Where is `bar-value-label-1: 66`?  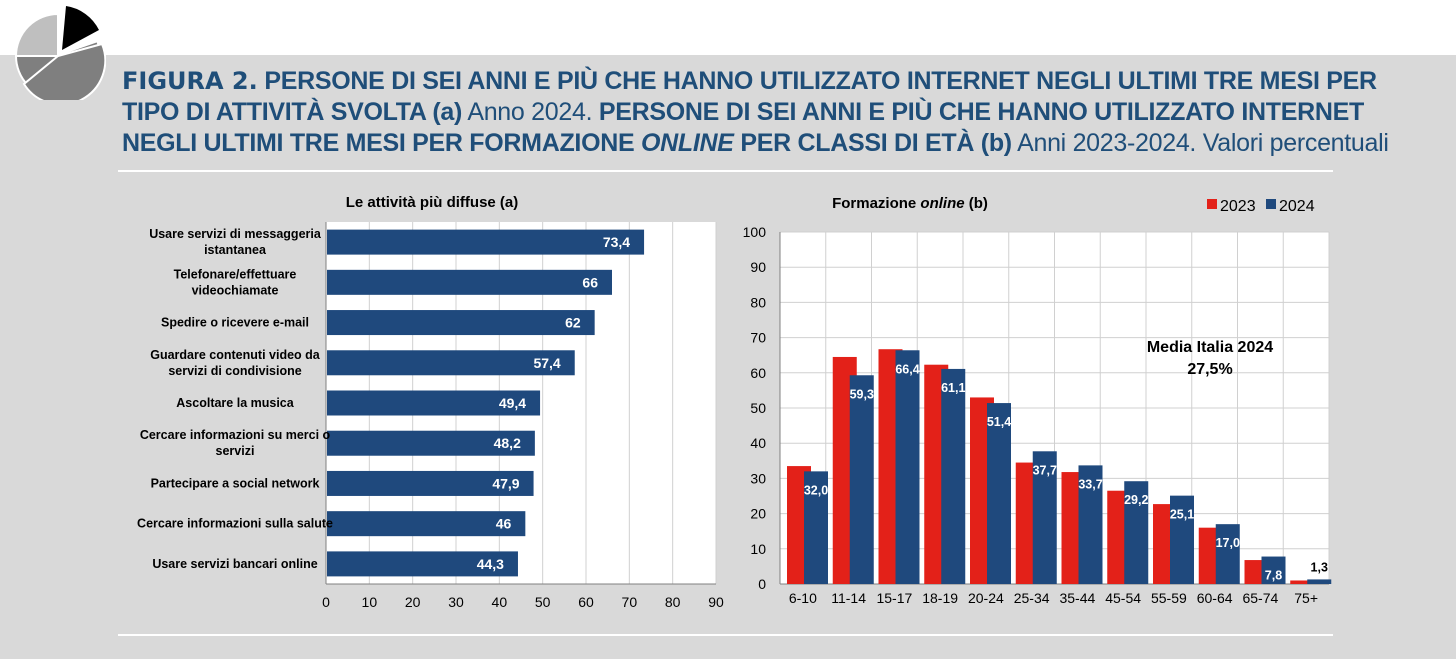
bar-value-label-1: 66 is located at coordinates (590, 282).